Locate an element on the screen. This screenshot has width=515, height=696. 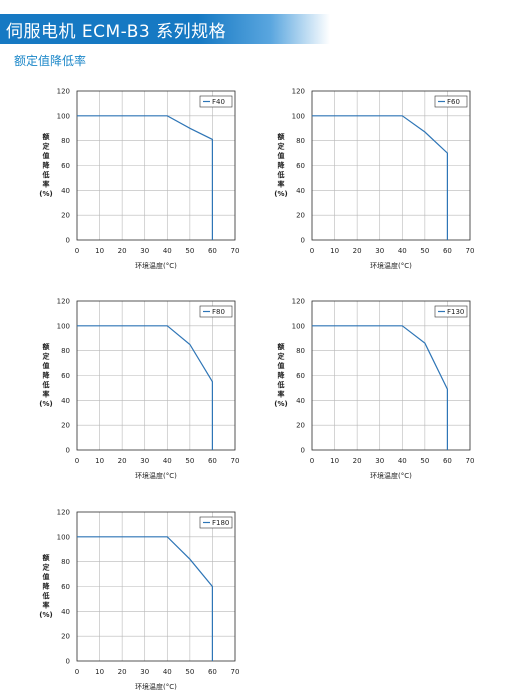
y-axis-label: 定 is located at coordinates (46, 567).